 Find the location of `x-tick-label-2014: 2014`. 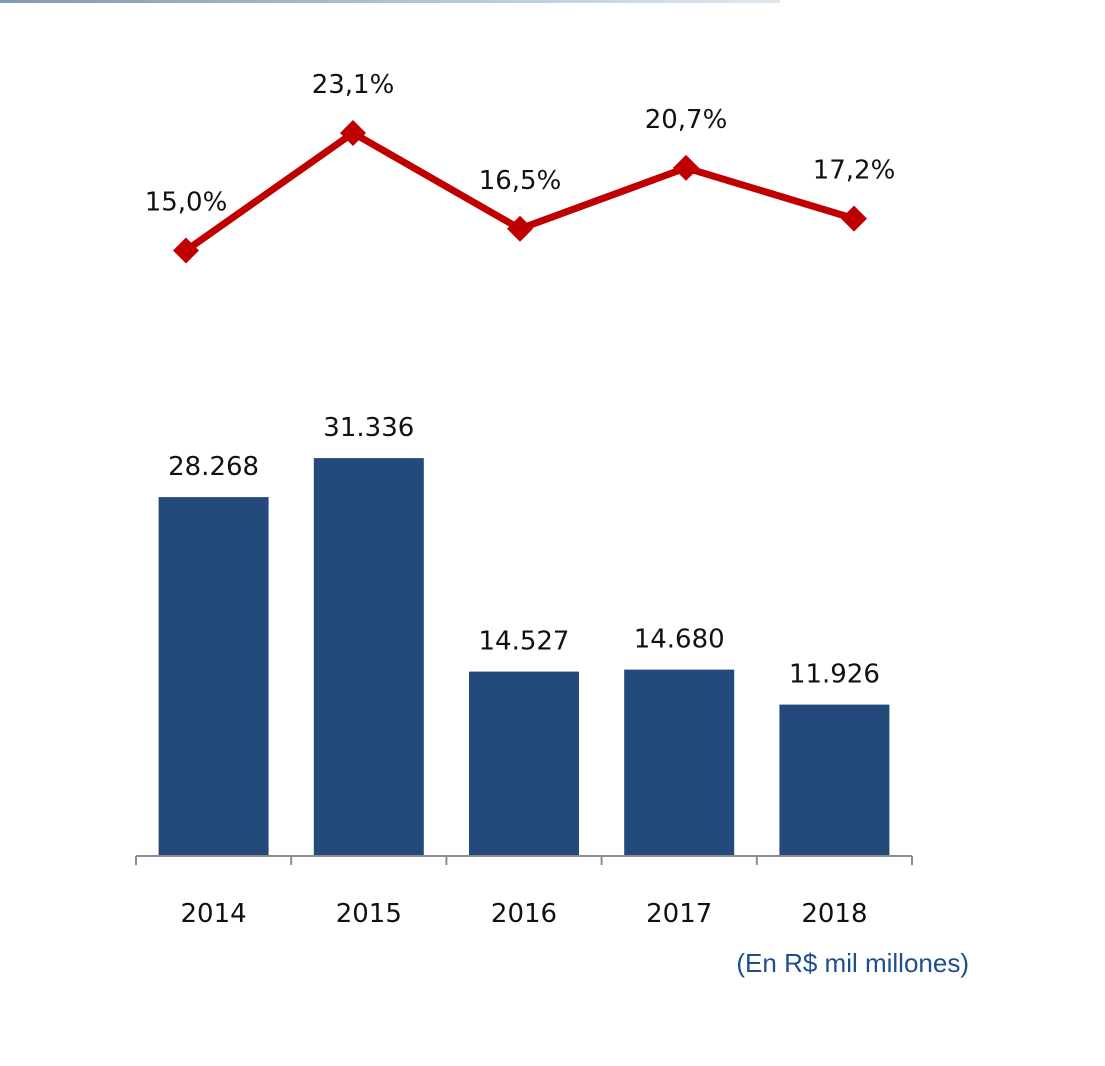

x-tick-label-2014: 2014 is located at coordinates (214, 914).